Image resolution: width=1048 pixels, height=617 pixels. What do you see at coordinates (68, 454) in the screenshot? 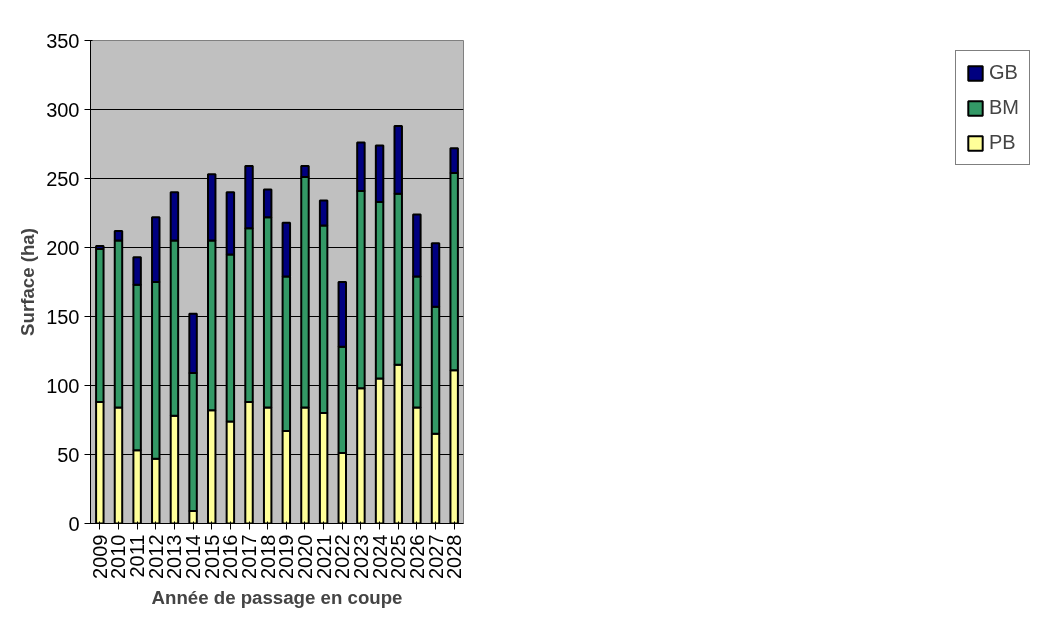
I see `y-tick-label: 50` at bounding box center [68, 454].